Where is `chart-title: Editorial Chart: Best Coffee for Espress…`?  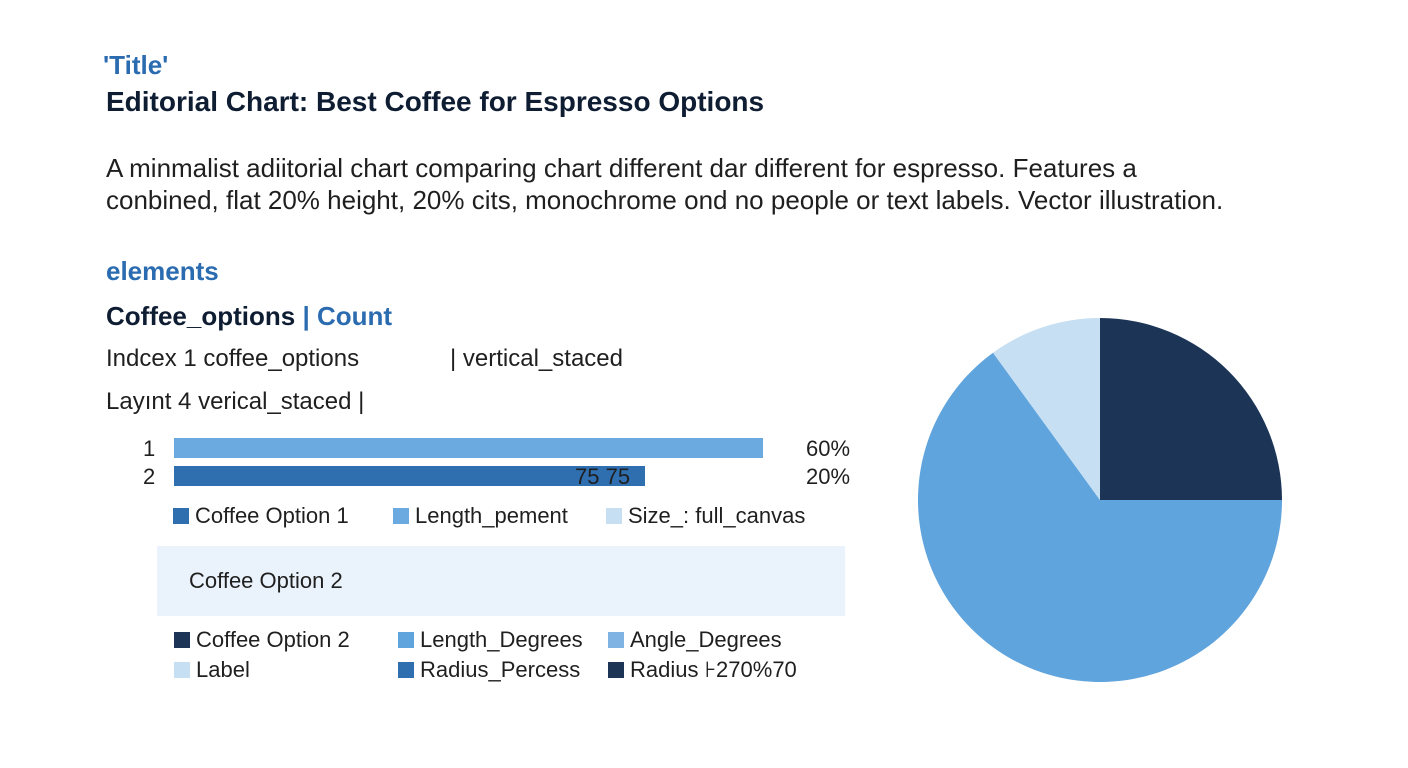 chart-title: Editorial Chart: Best Coffee for Espress… is located at coordinates (435, 101).